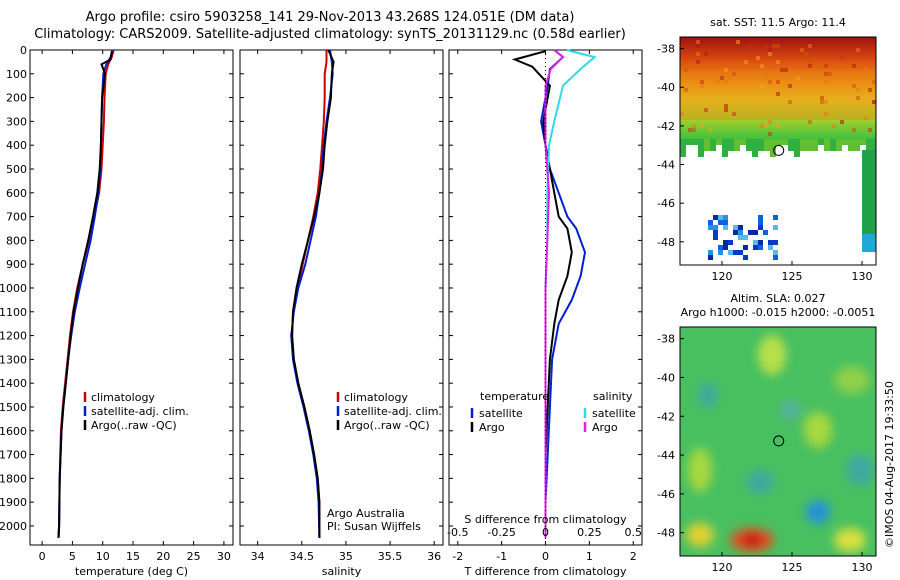  What do you see at coordinates (302, 556) in the screenshot?
I see `salinity-xtick-label: 34.5` at bounding box center [302, 556].